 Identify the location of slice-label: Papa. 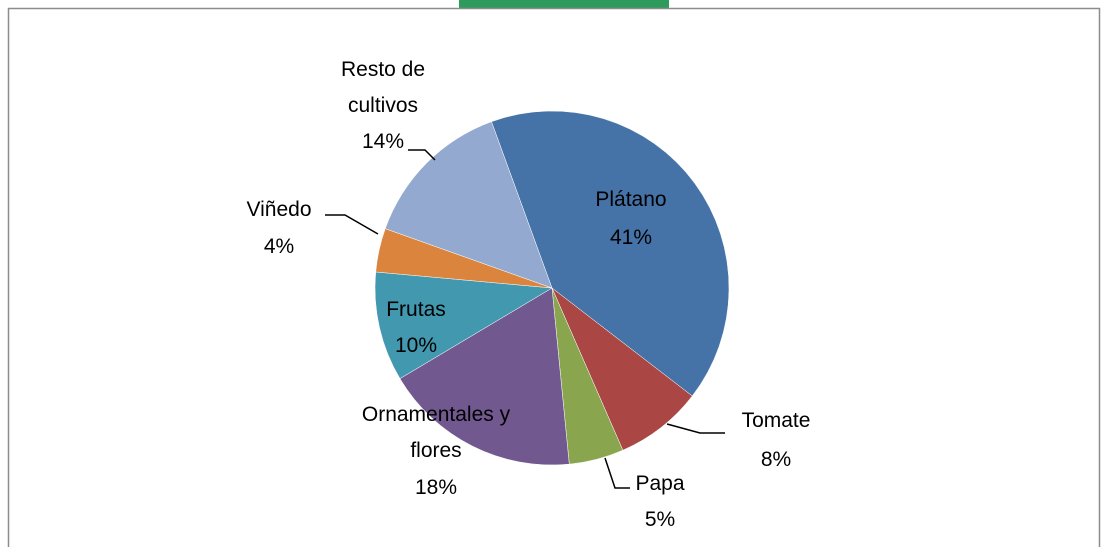
(660, 483).